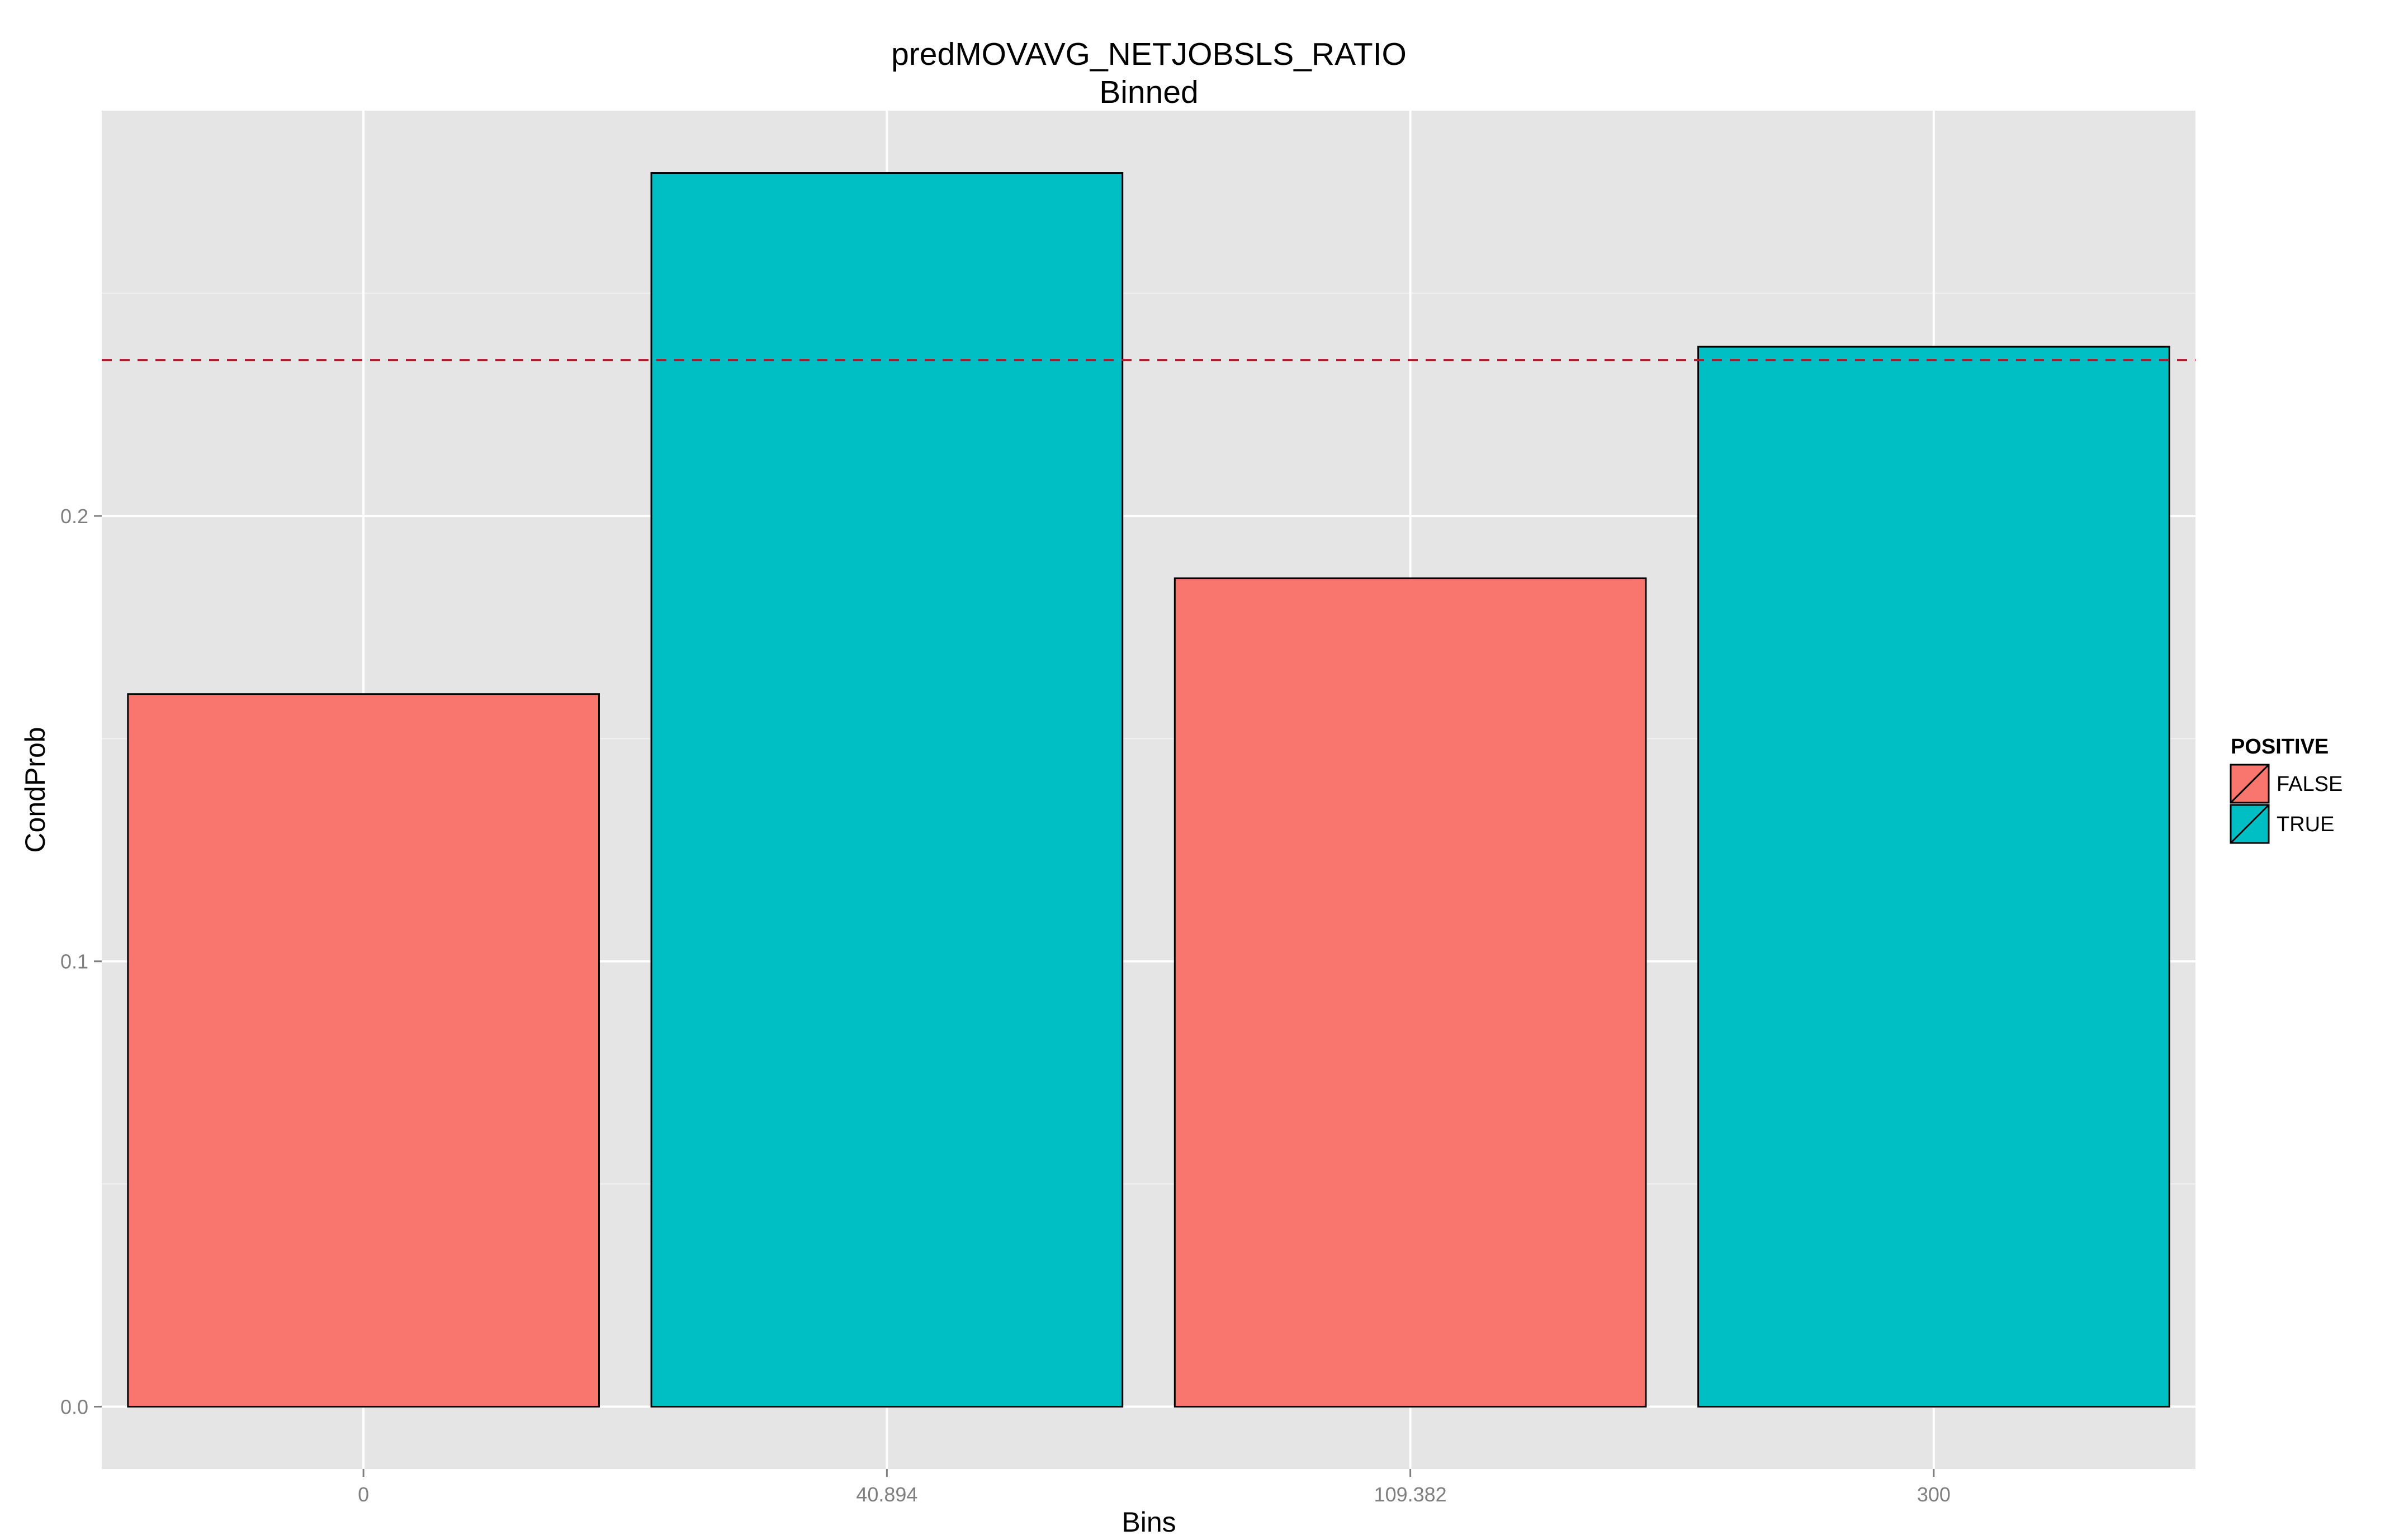  What do you see at coordinates (74, 961) in the screenshot?
I see `y-tick-label: 0.1` at bounding box center [74, 961].